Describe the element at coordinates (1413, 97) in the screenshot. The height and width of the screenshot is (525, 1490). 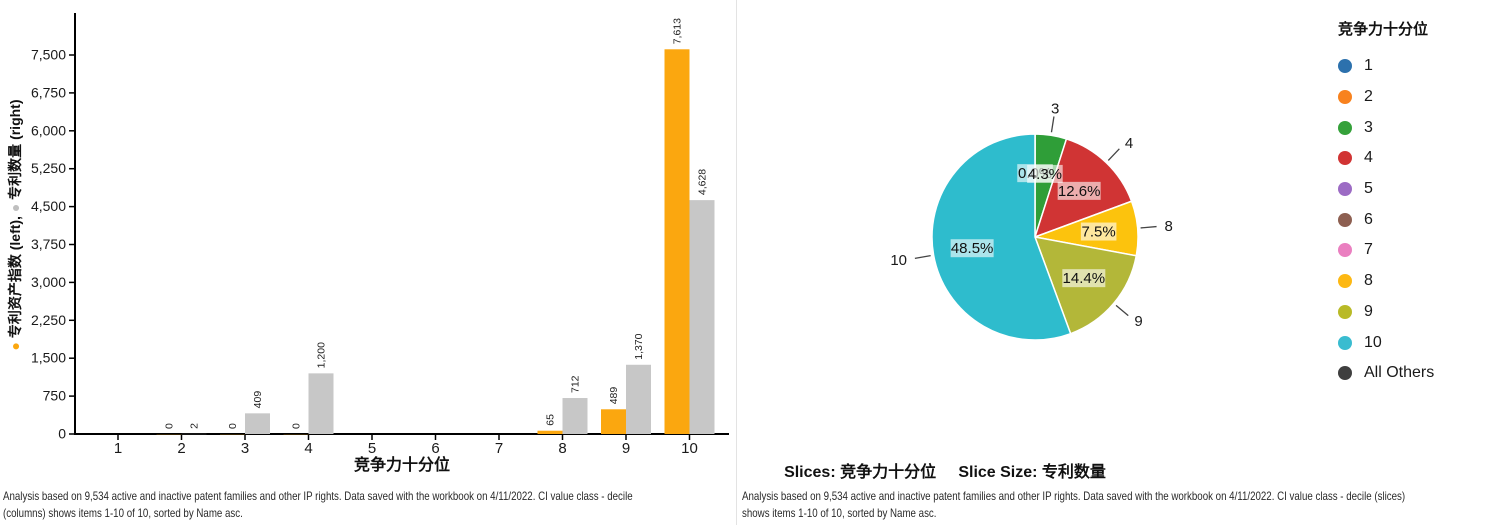
I see `legend-item-2: 2` at that location.